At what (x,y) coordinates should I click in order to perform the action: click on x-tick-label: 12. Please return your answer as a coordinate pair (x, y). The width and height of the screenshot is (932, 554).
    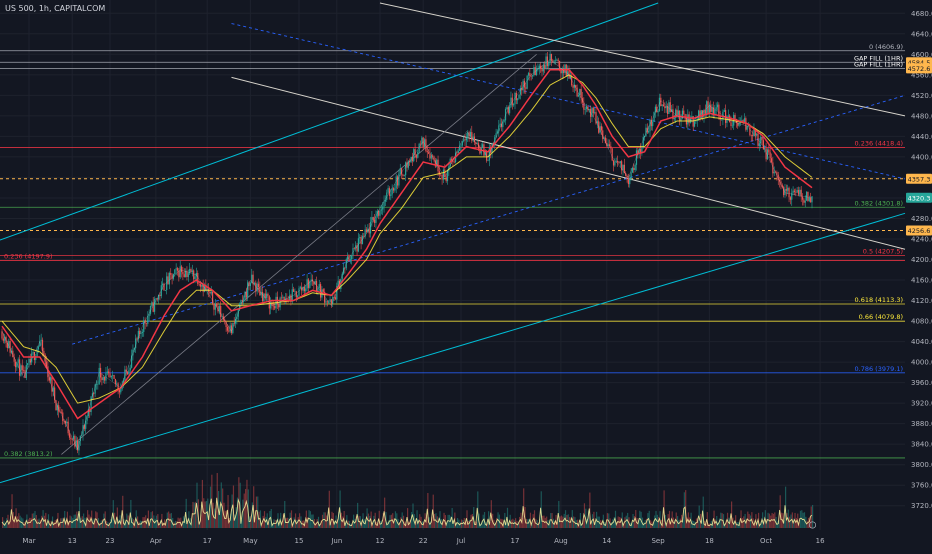
    Looking at the image, I should click on (380, 541).